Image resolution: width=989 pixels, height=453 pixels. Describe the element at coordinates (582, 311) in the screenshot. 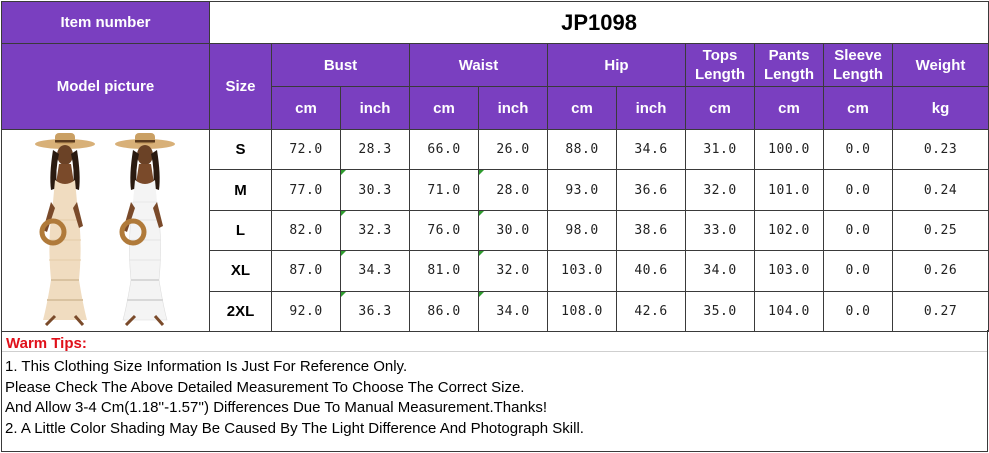

I see `hip-cm-cell: 108.0` at that location.